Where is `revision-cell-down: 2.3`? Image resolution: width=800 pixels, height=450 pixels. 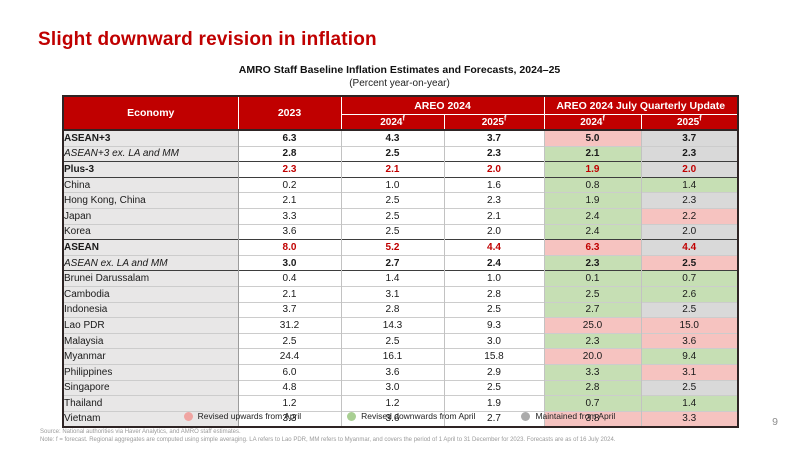
revision-cell-down: 2.3 is located at coordinates (592, 263).